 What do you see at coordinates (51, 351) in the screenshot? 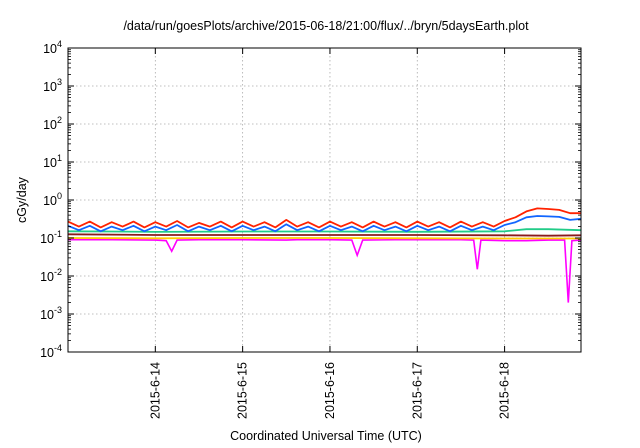
I see `y-tick-label: 10⁻⁴` at bounding box center [51, 351].